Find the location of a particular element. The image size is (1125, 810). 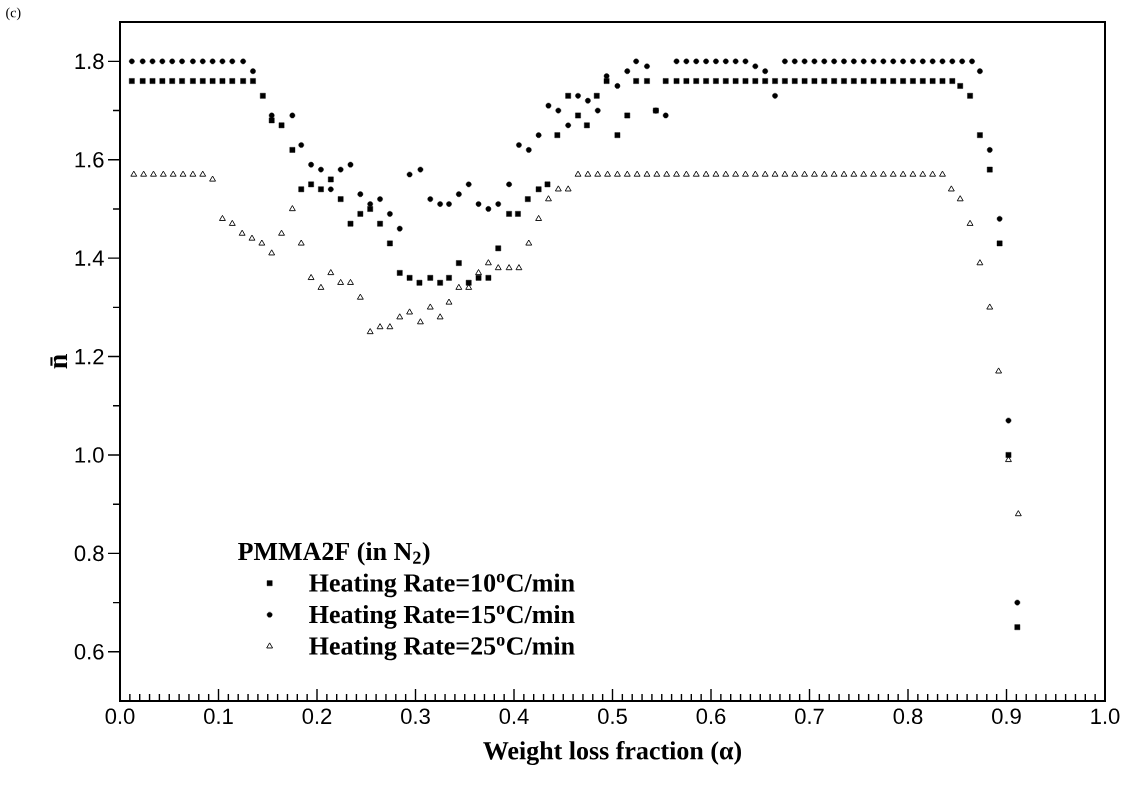

y-tick-label: 1.0 is located at coordinates (89, 455).